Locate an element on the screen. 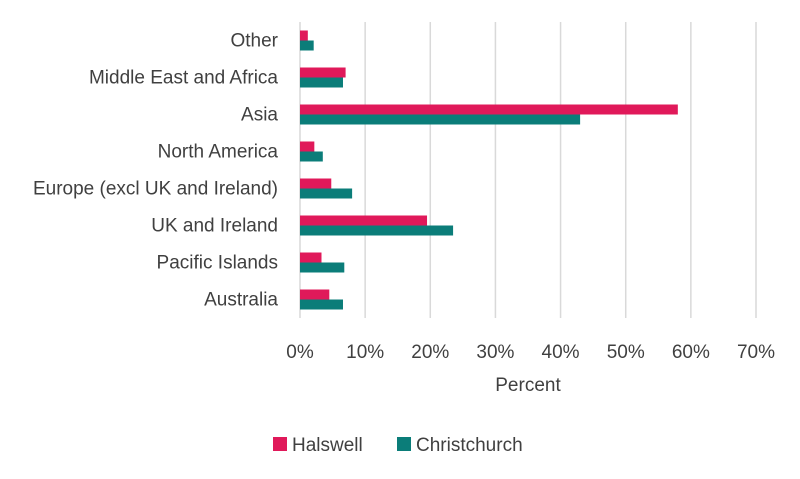 The height and width of the screenshot is (479, 800). x-tick-label: 60% is located at coordinates (691, 352).